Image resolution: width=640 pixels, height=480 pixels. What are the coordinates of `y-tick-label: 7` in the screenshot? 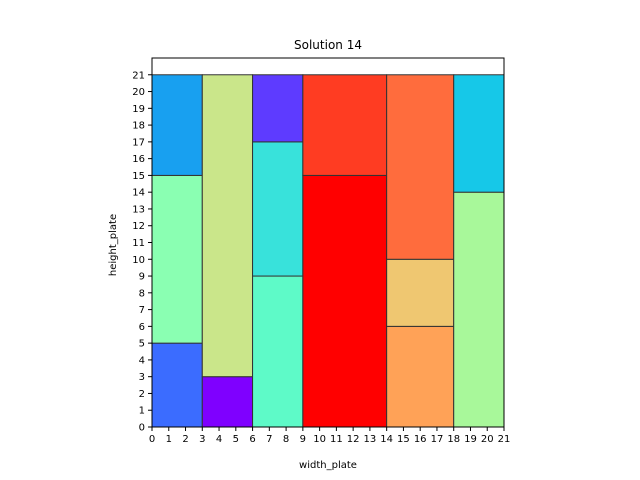 It's located at (142, 310).